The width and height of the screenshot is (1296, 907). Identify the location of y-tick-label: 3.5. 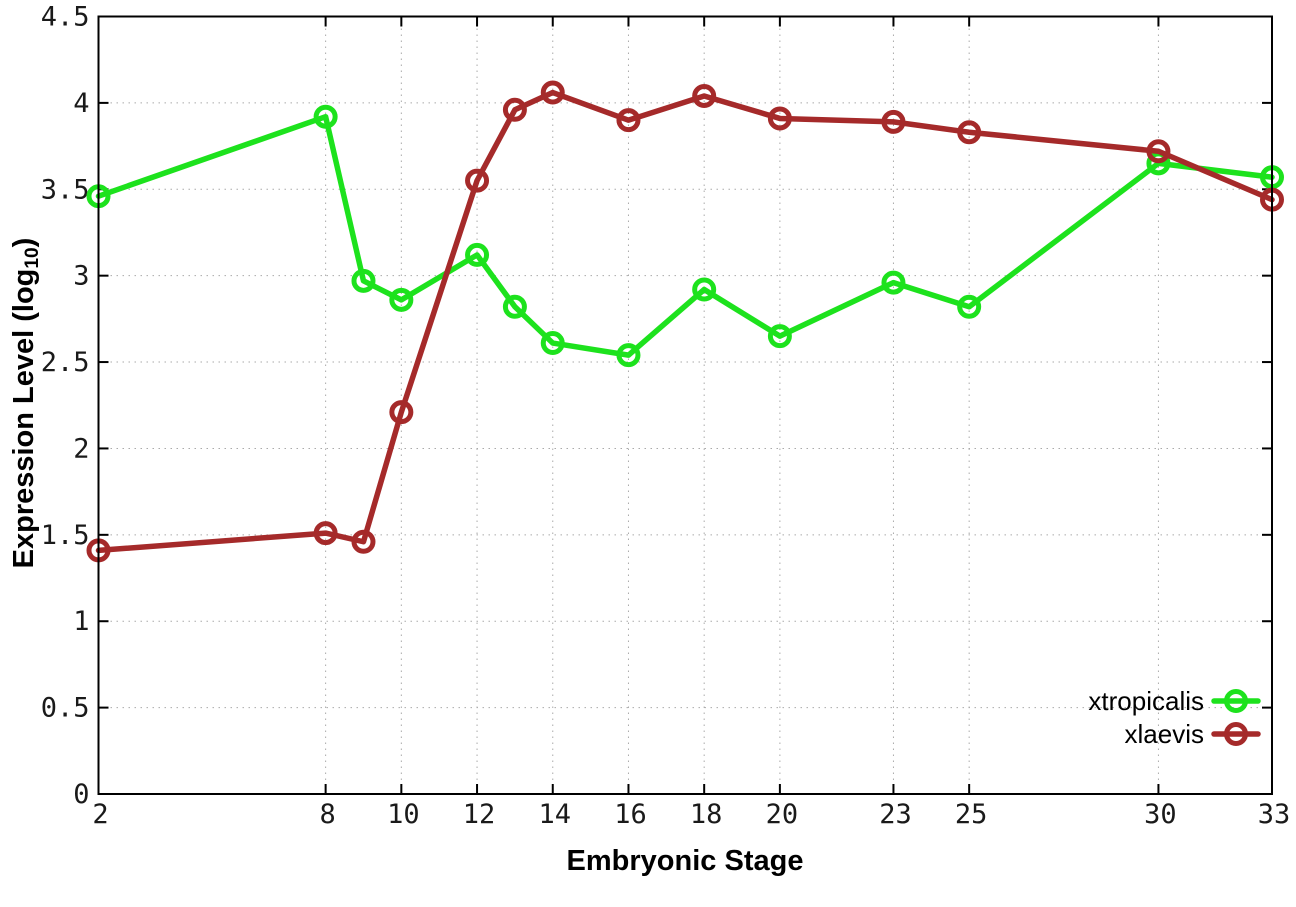
(65, 189).